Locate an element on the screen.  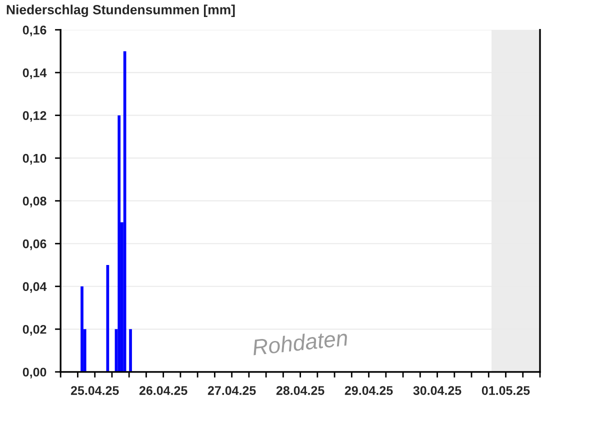
x-tick-label: 28.04.25 is located at coordinates (300, 390).